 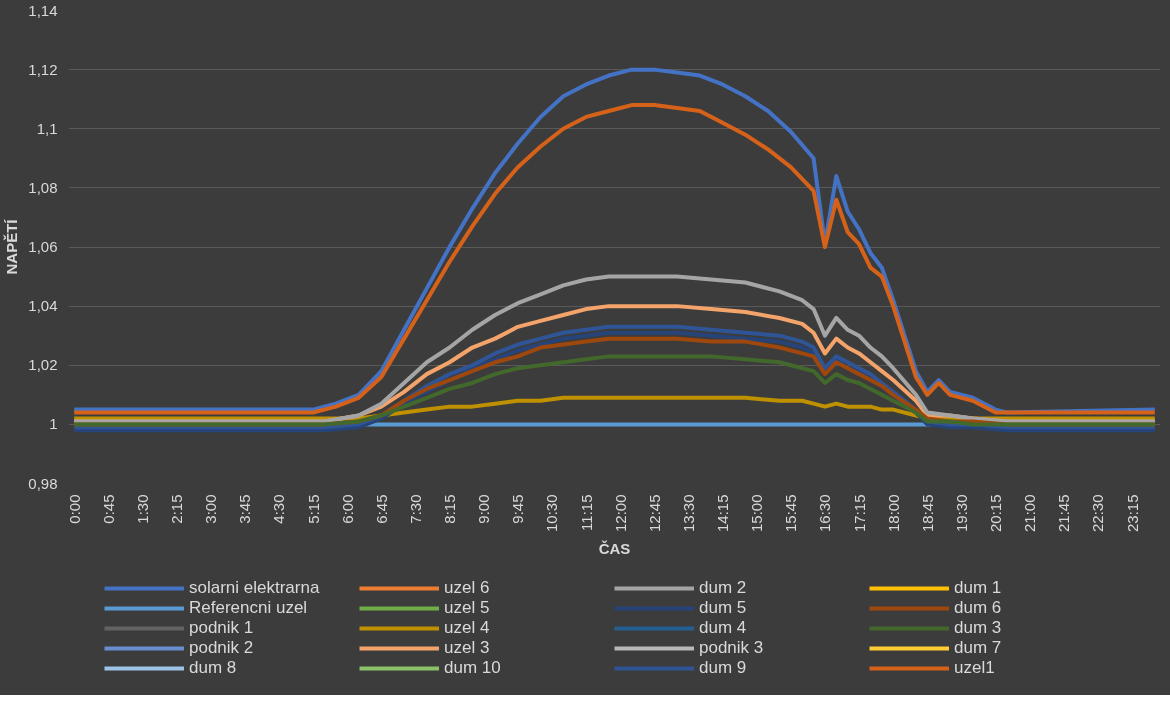 I want to click on x-tick-label: 6:00, so click(x=347, y=509).